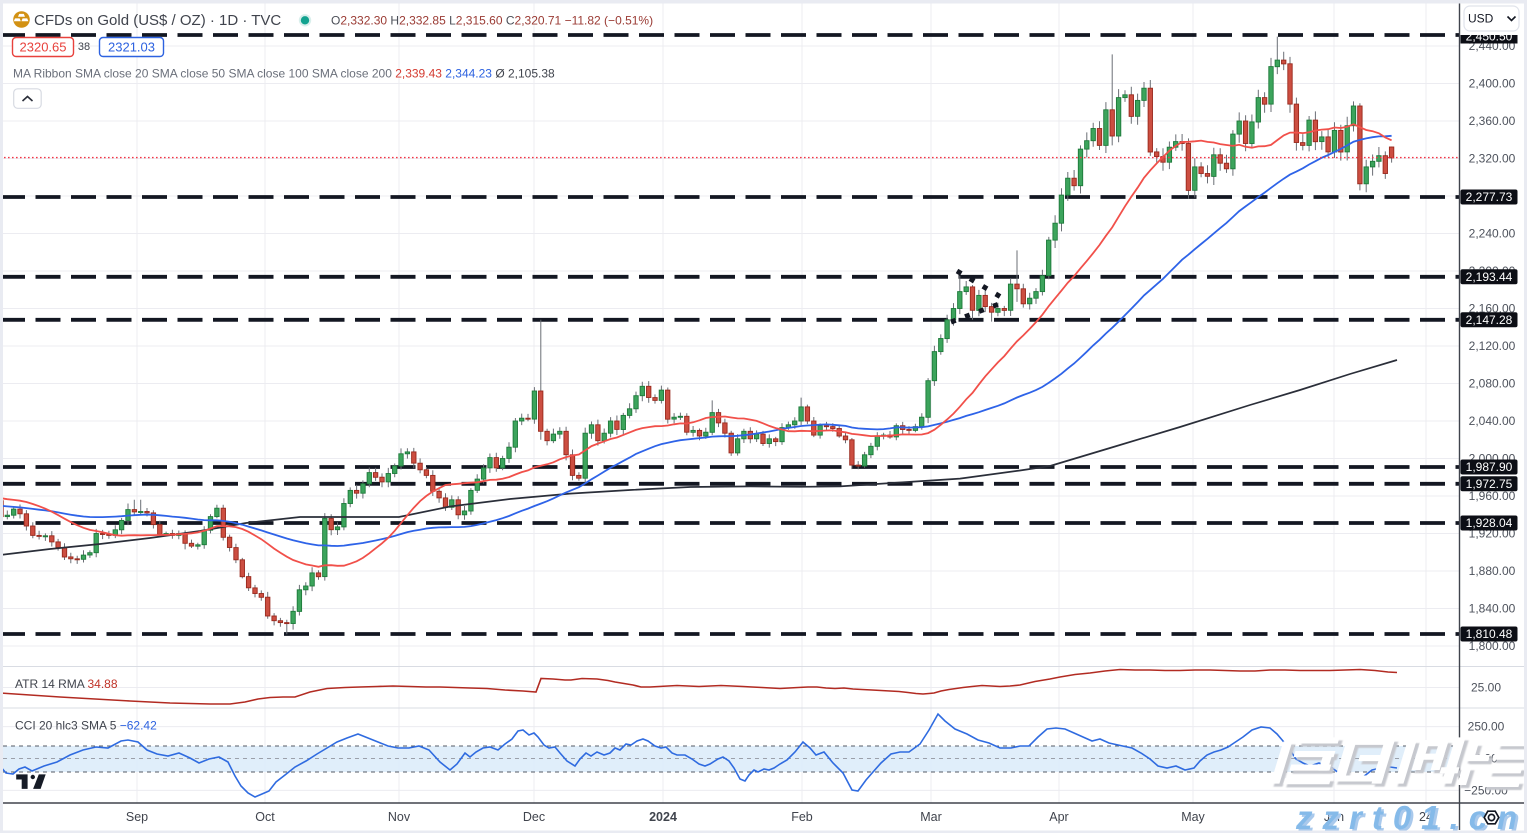 The image size is (1527, 833). I want to click on svg-text: 2321.03, so click(131, 47).